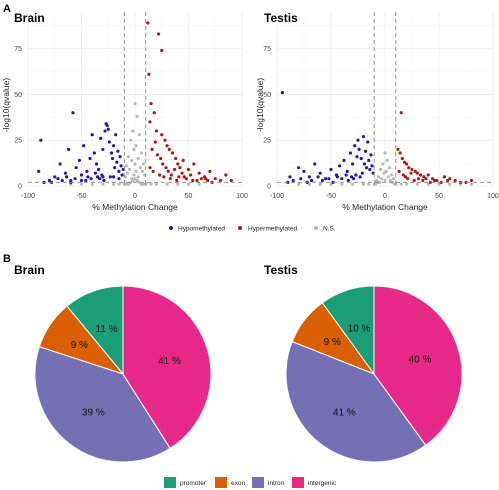 The height and width of the screenshot is (490, 499). Describe the element at coordinates (316, 228) in the screenshot. I see `legend-dot-ns` at that location.